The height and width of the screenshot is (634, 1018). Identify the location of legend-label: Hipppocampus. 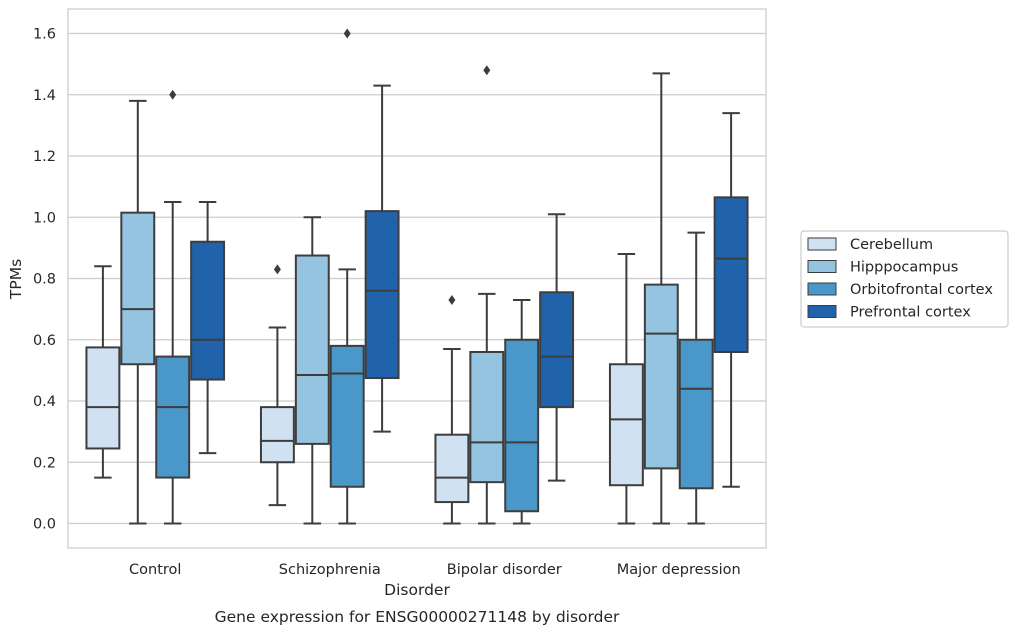
(904, 268).